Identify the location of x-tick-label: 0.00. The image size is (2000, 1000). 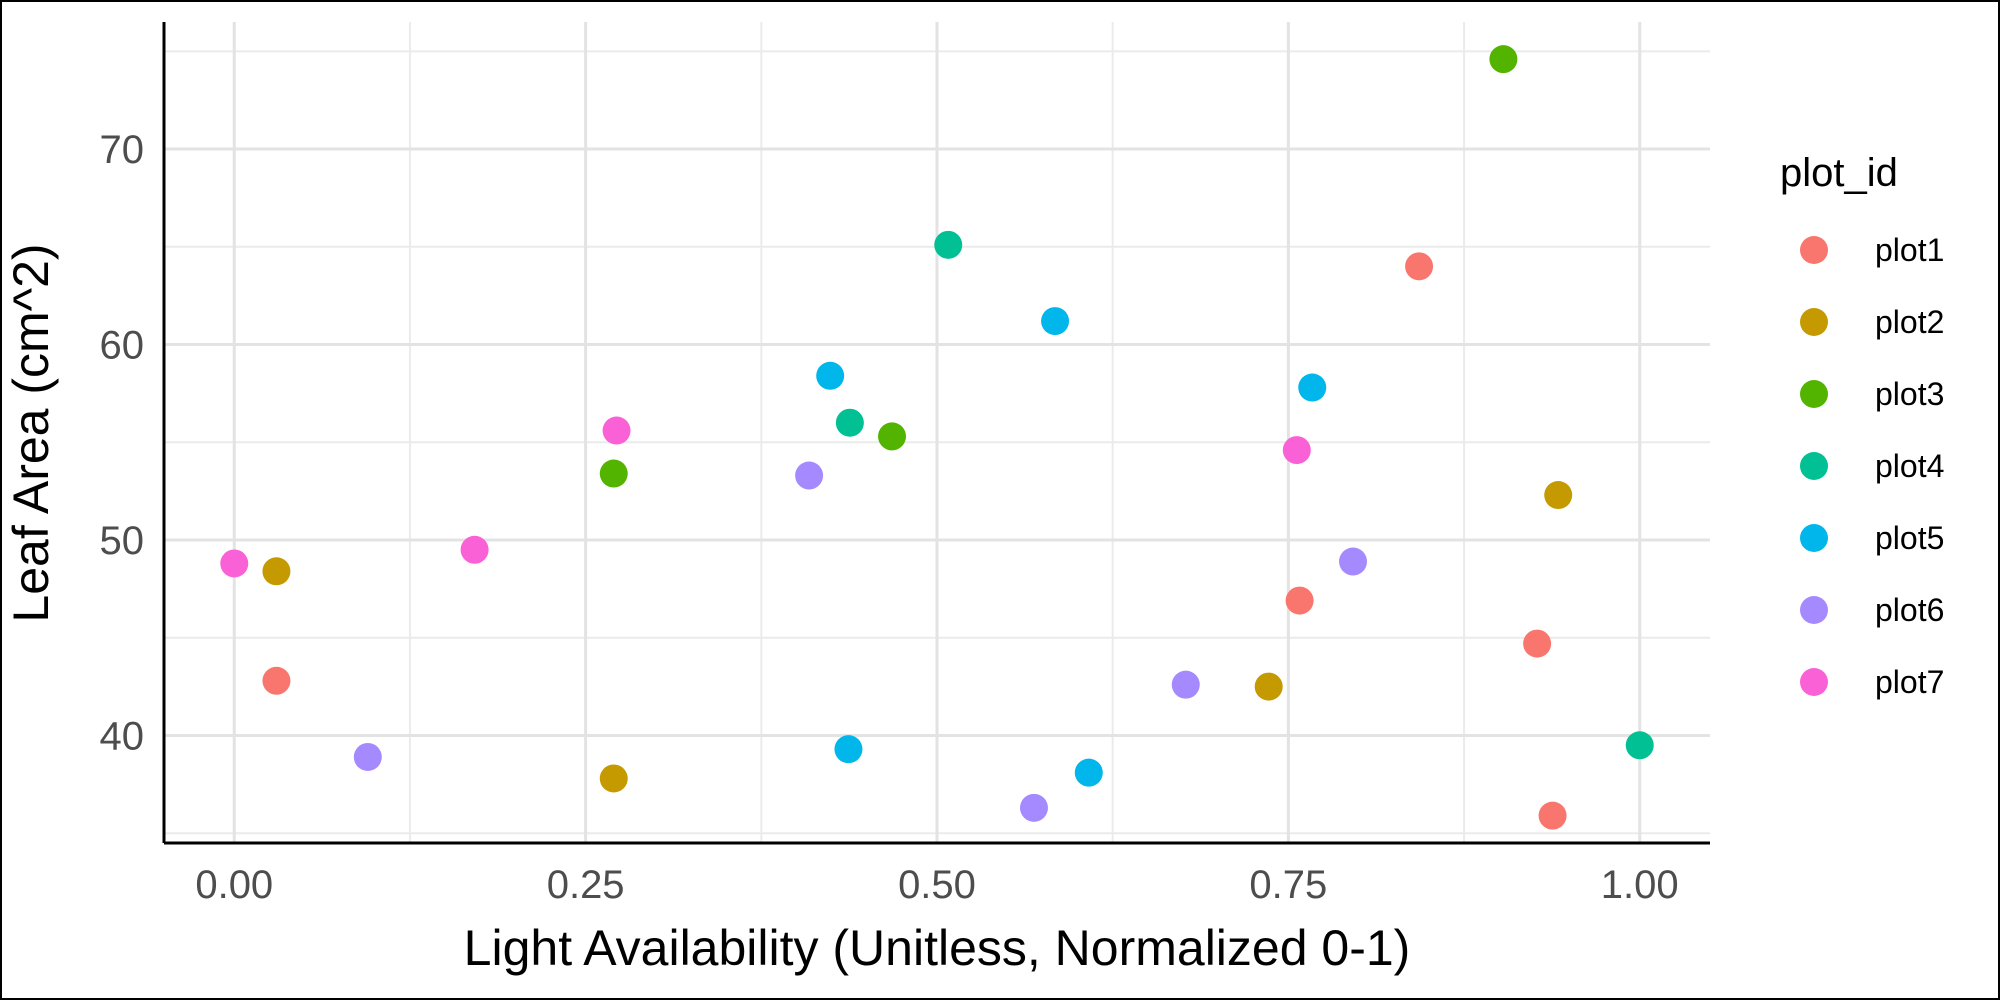
(234, 885).